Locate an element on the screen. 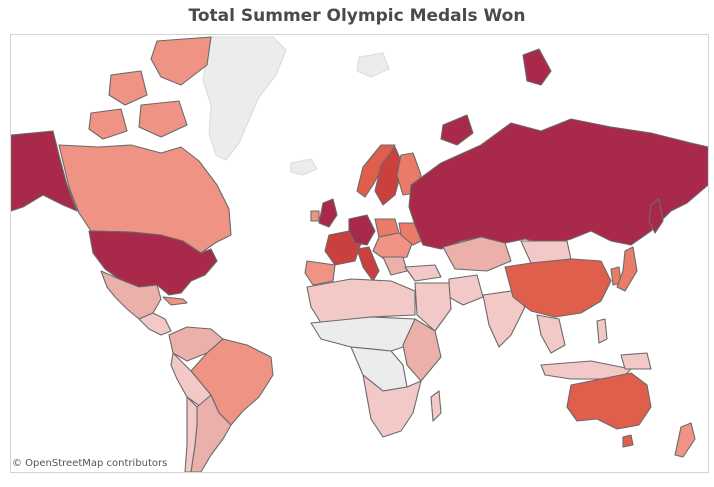 The width and height of the screenshot is (714, 487). map-title: Total Summer Olympic Medals Won is located at coordinates (357, 16).